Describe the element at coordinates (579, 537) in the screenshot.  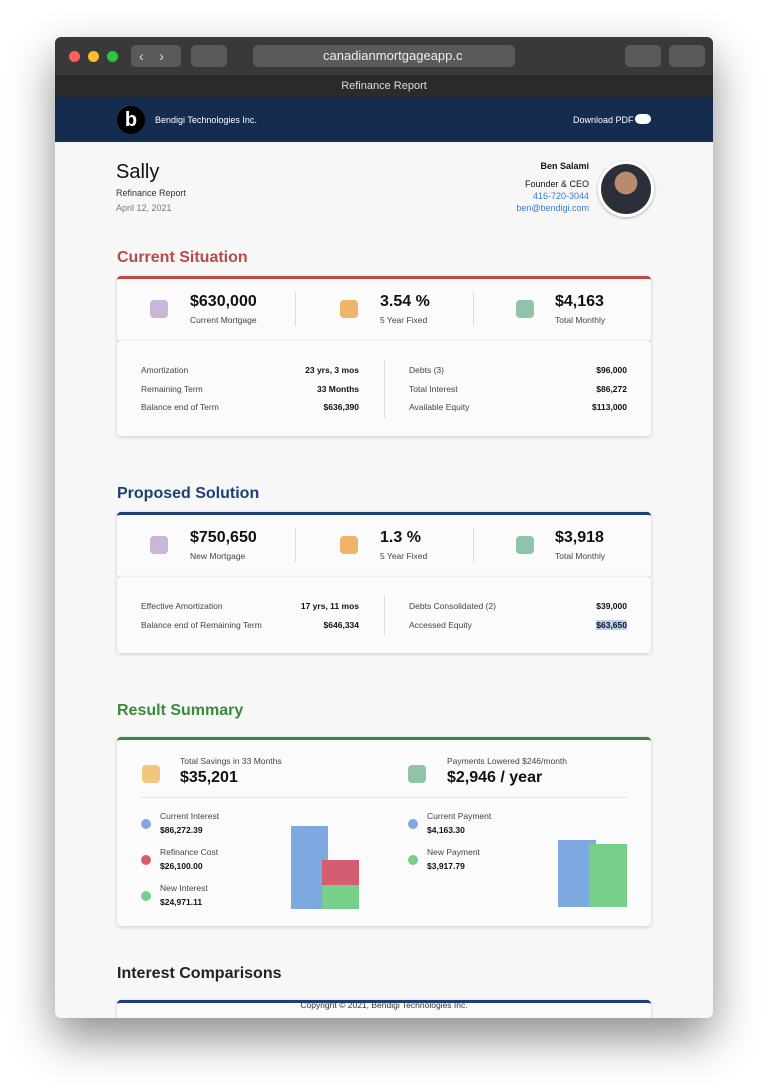
I see `stat-value: $3,918` at that location.